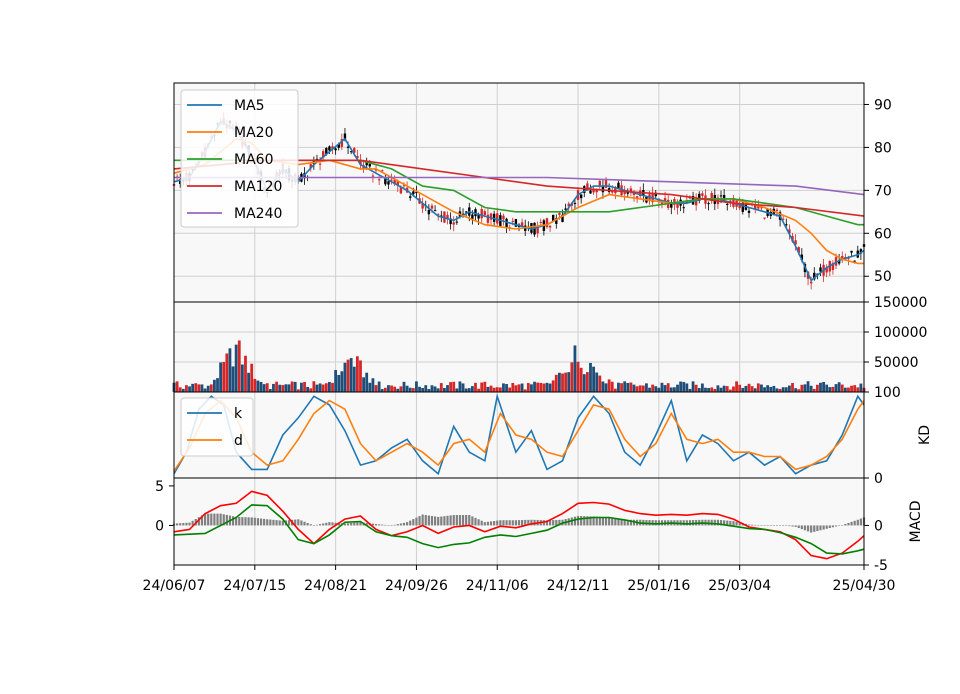  I want to click on macd-right-tick-label: 0, so click(878, 526).